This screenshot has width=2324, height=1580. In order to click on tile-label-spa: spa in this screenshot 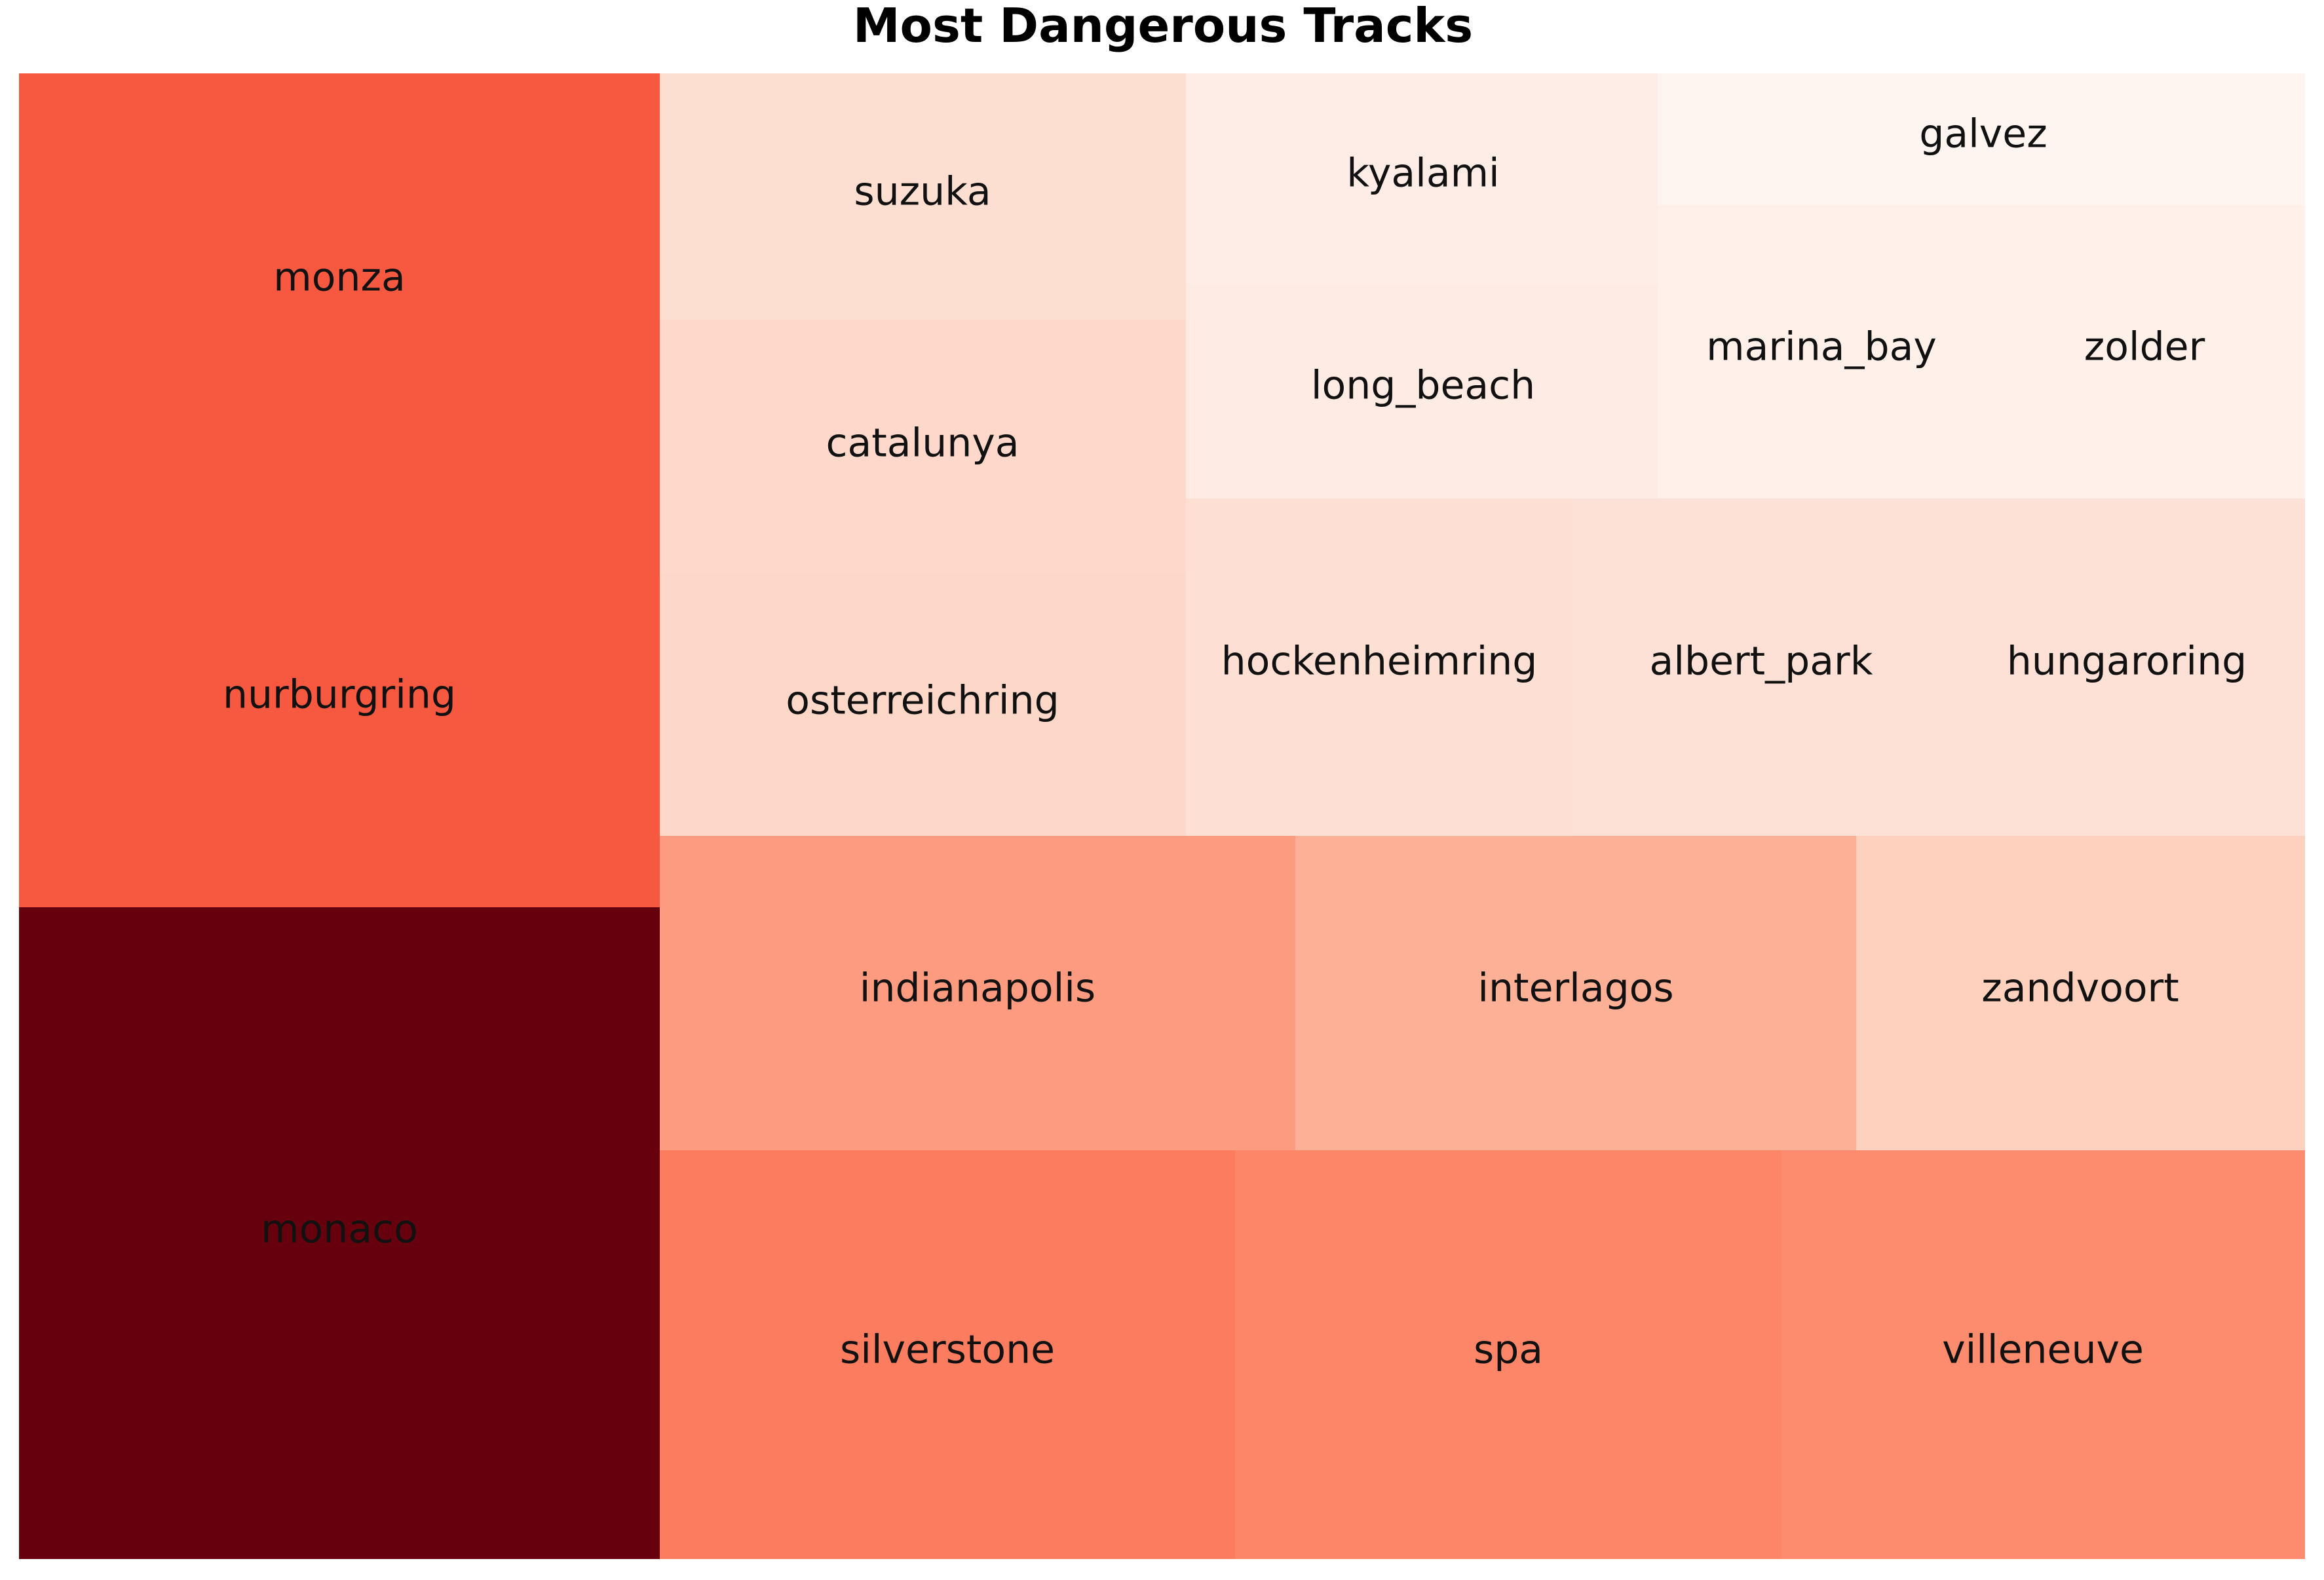, I will do `click(1509, 1350)`.